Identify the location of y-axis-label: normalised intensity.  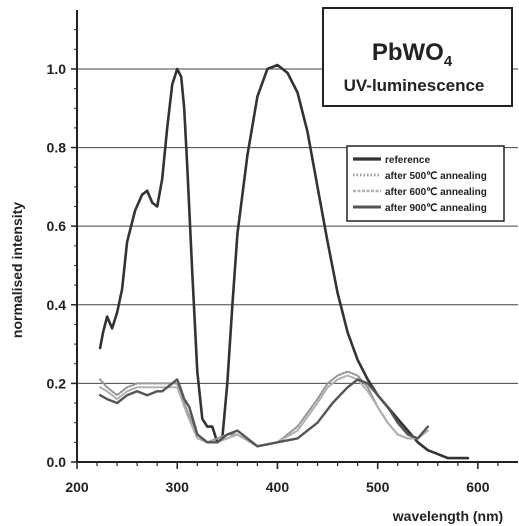
(17, 270).